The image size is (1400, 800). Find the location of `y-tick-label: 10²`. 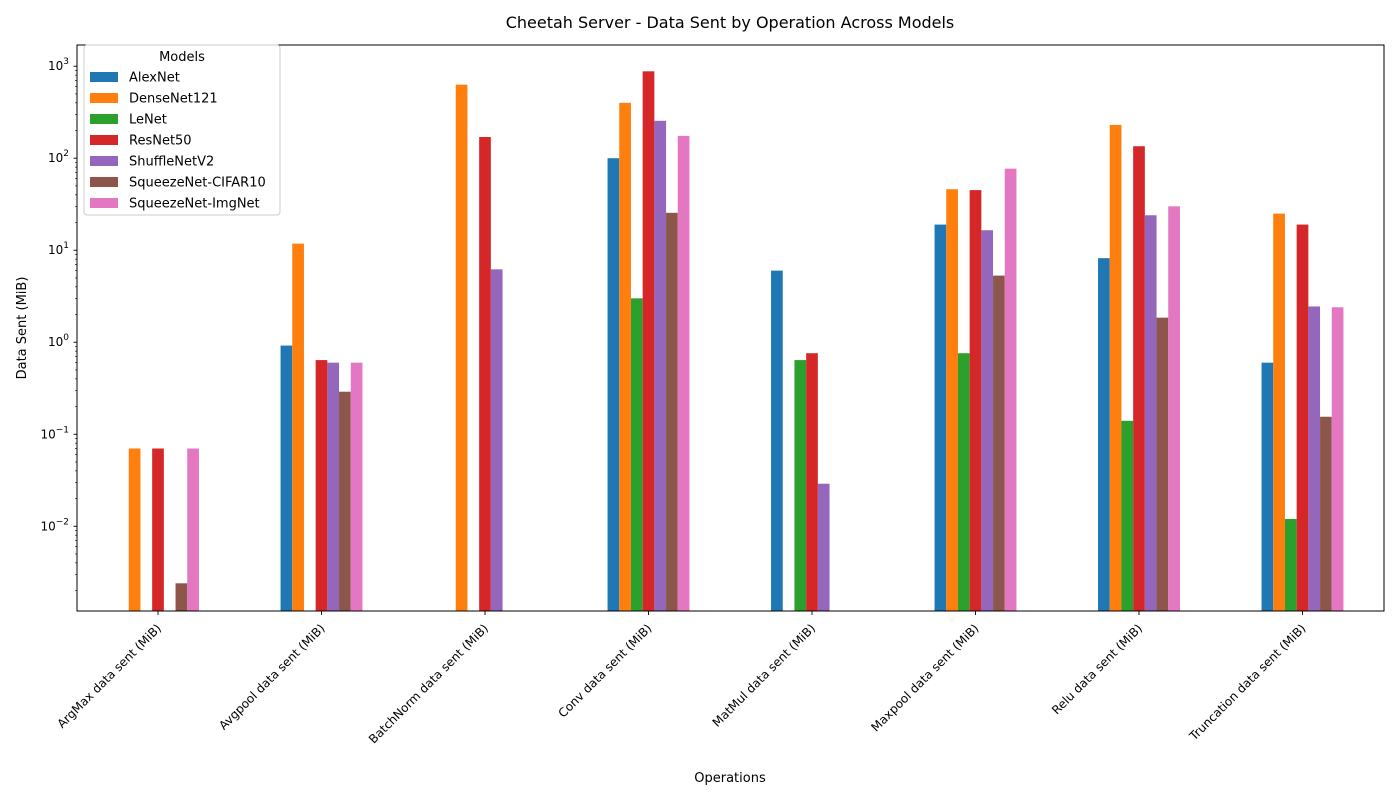

y-tick-label: 10² is located at coordinates (58, 157).